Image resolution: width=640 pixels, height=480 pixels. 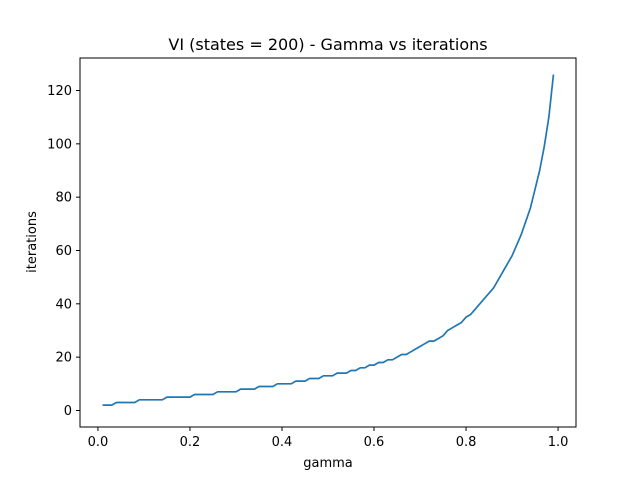 I want to click on x-tick-label: 1.0, so click(x=558, y=442).